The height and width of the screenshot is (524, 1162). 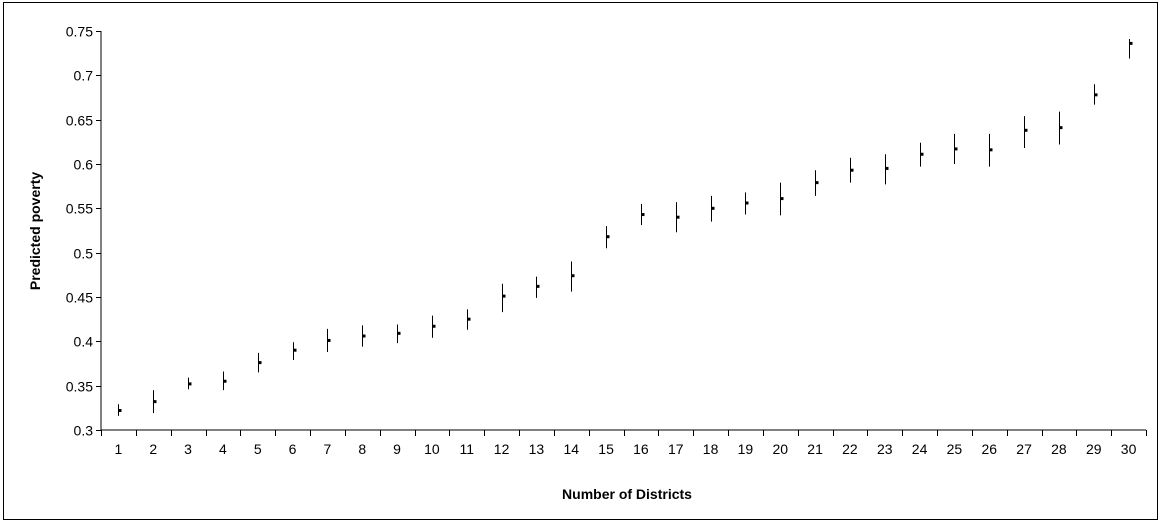 What do you see at coordinates (258, 449) in the screenshot?
I see `x-tick-label: 5` at bounding box center [258, 449].